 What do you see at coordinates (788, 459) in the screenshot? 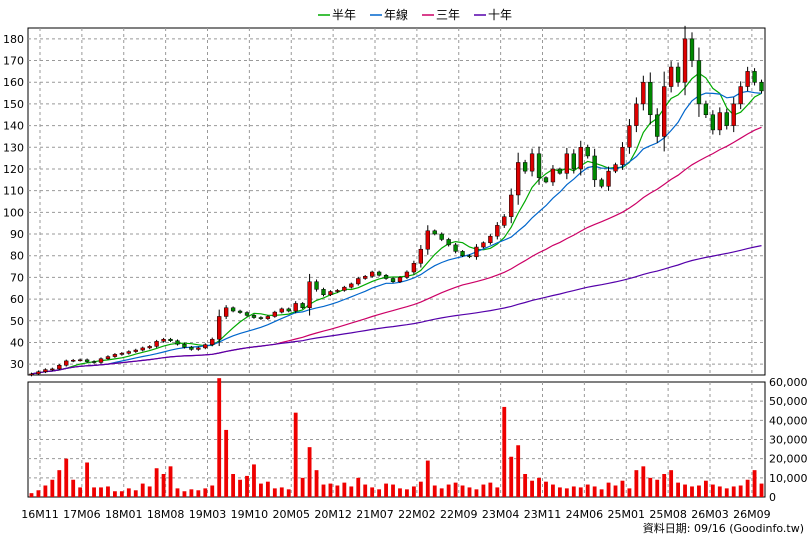
I see `volume-tick-label: 20,000` at bounding box center [788, 459].